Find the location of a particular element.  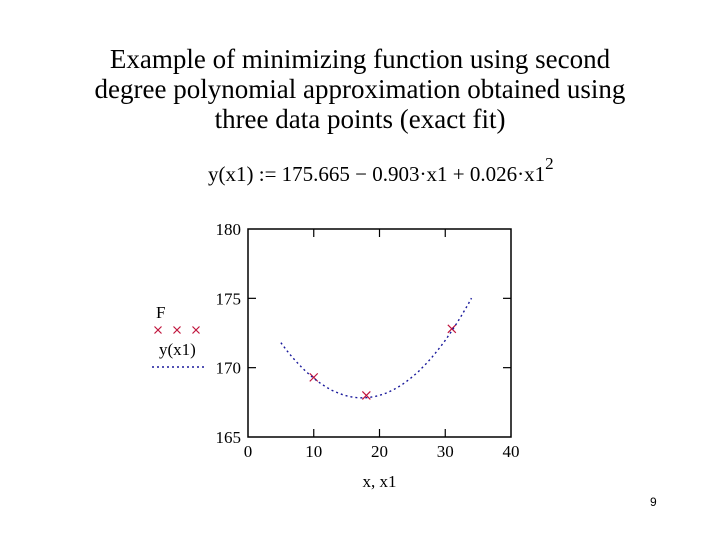

y-tick-label: 165 is located at coordinates (229, 437).